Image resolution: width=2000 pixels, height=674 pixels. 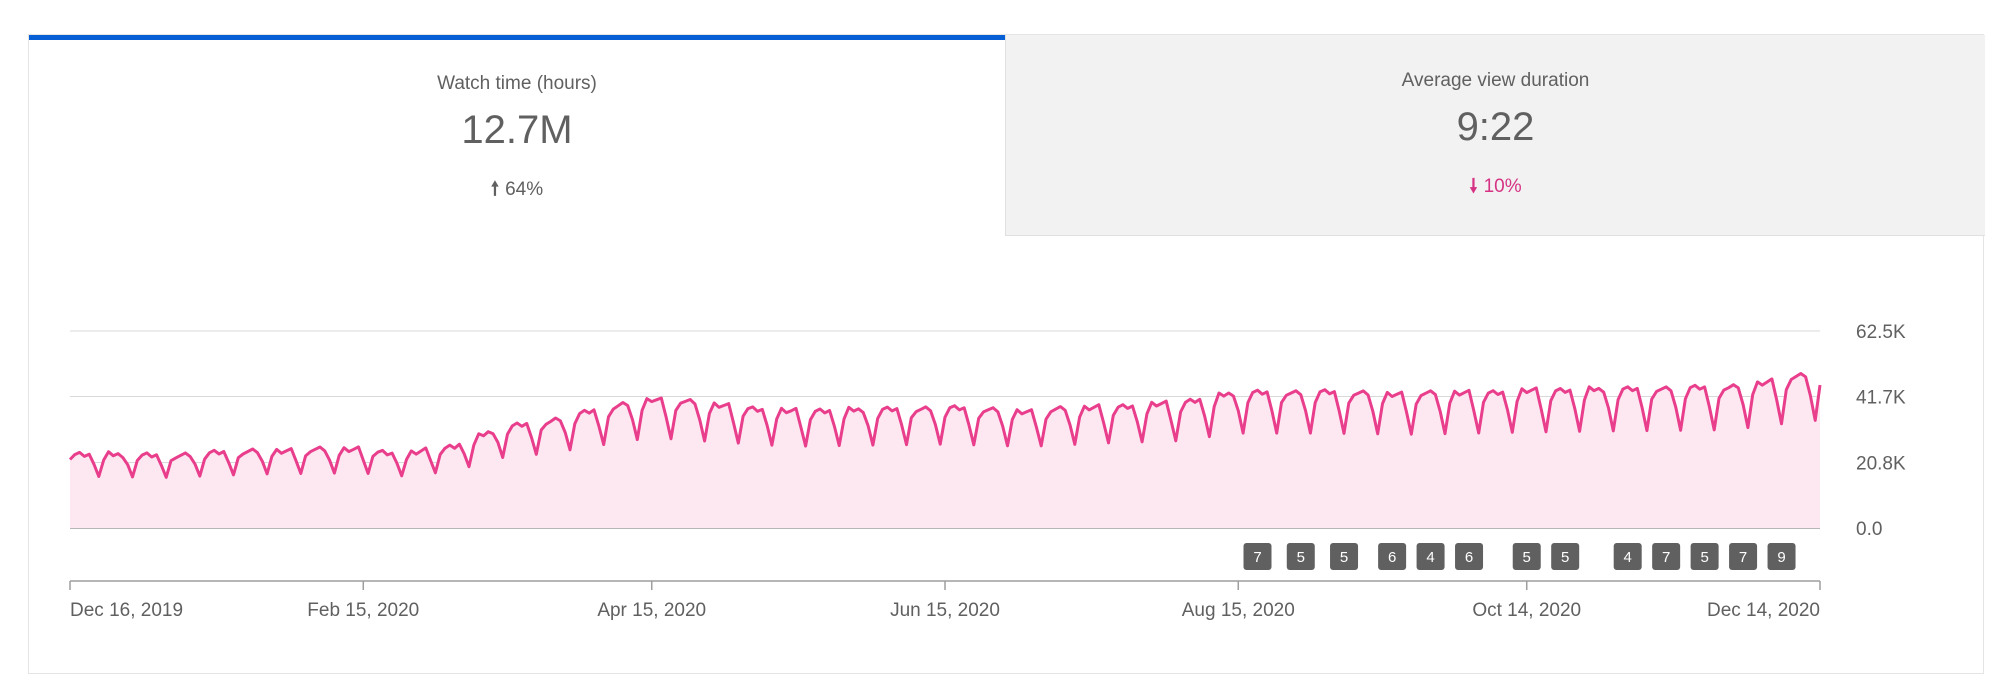 I want to click on arrow-up-icon: 🠕, so click(x=495, y=189).